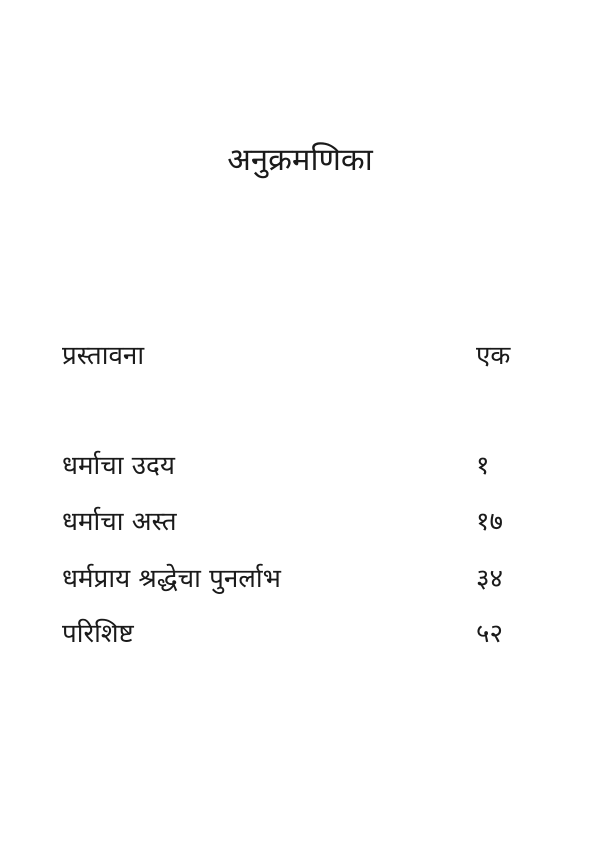  Describe the element at coordinates (297, 634) in the screenshot. I see `toc-entry: परिशिष्ट ५२` at that location.